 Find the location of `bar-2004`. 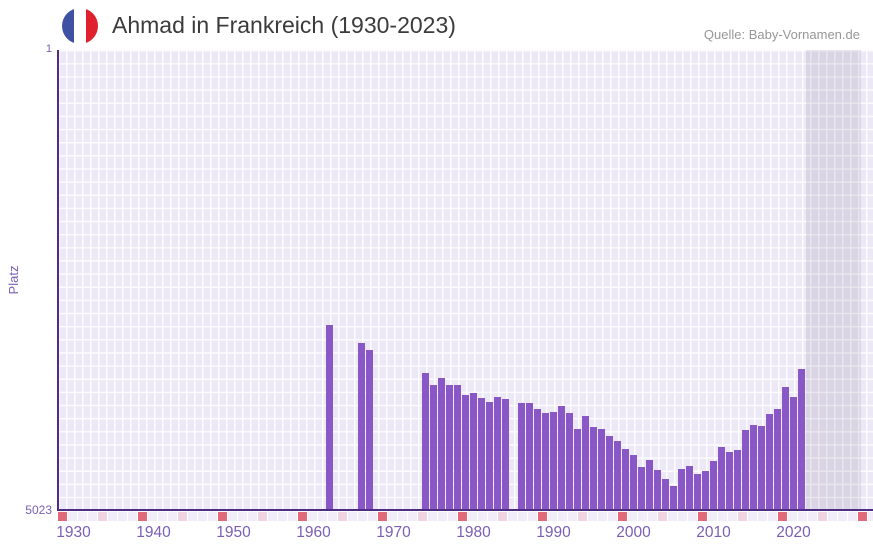

bar-2004 is located at coordinates (665, 494).